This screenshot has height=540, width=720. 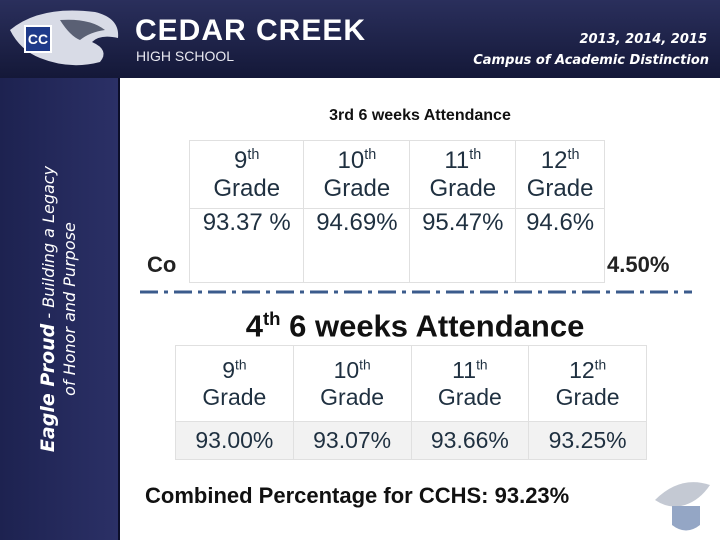 I want to click on attendance-value: 94.6%, so click(x=560, y=245).